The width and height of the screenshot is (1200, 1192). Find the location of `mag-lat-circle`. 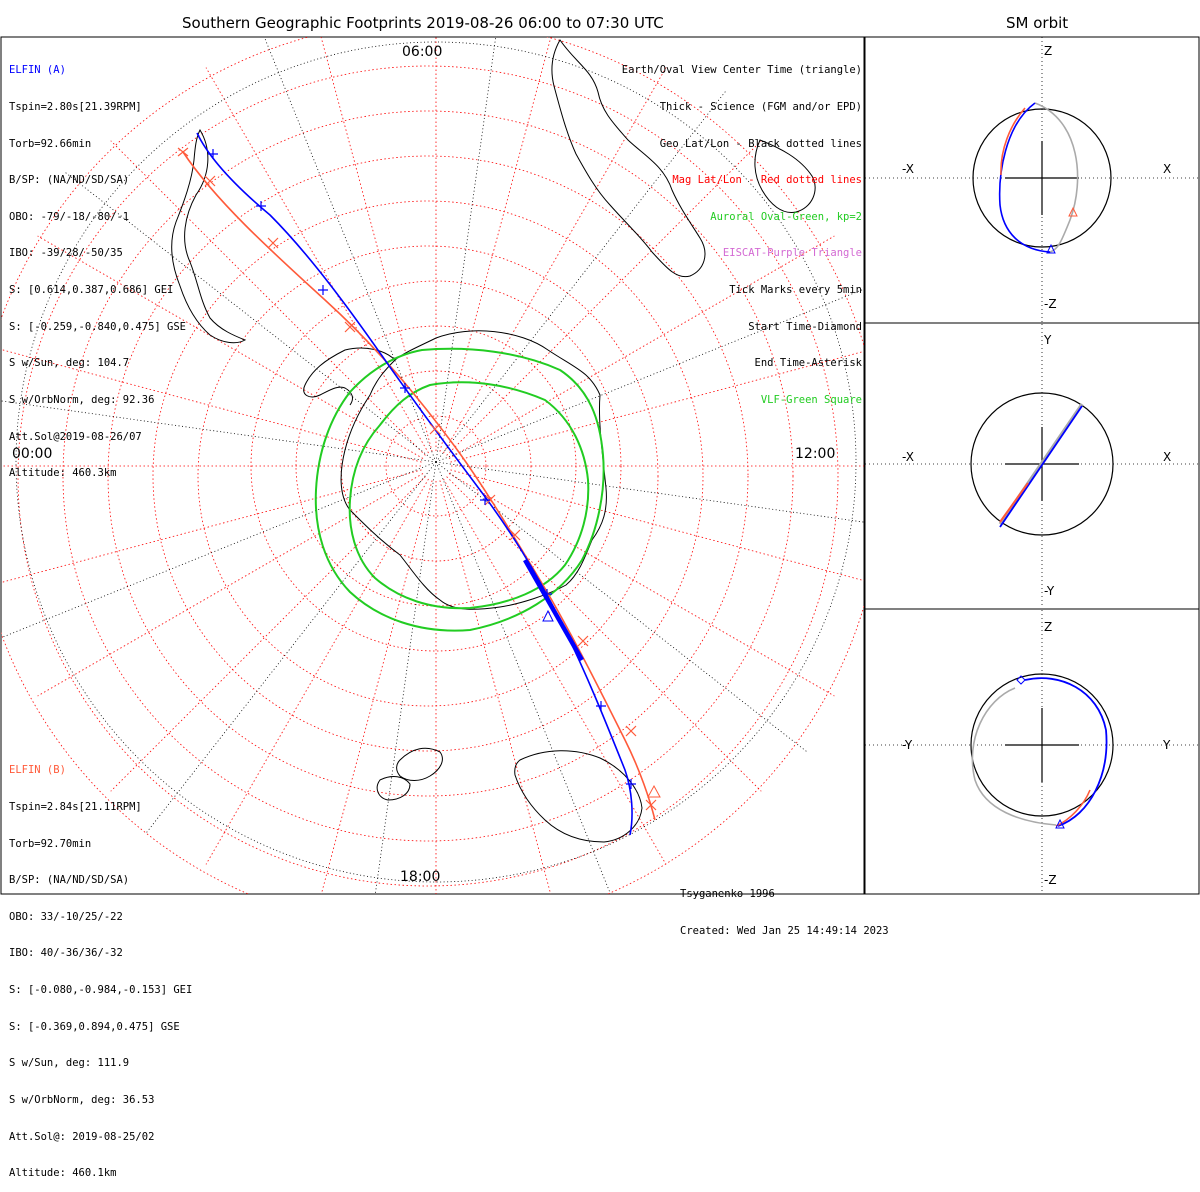

mag-lat-circle is located at coordinates (436, 466).